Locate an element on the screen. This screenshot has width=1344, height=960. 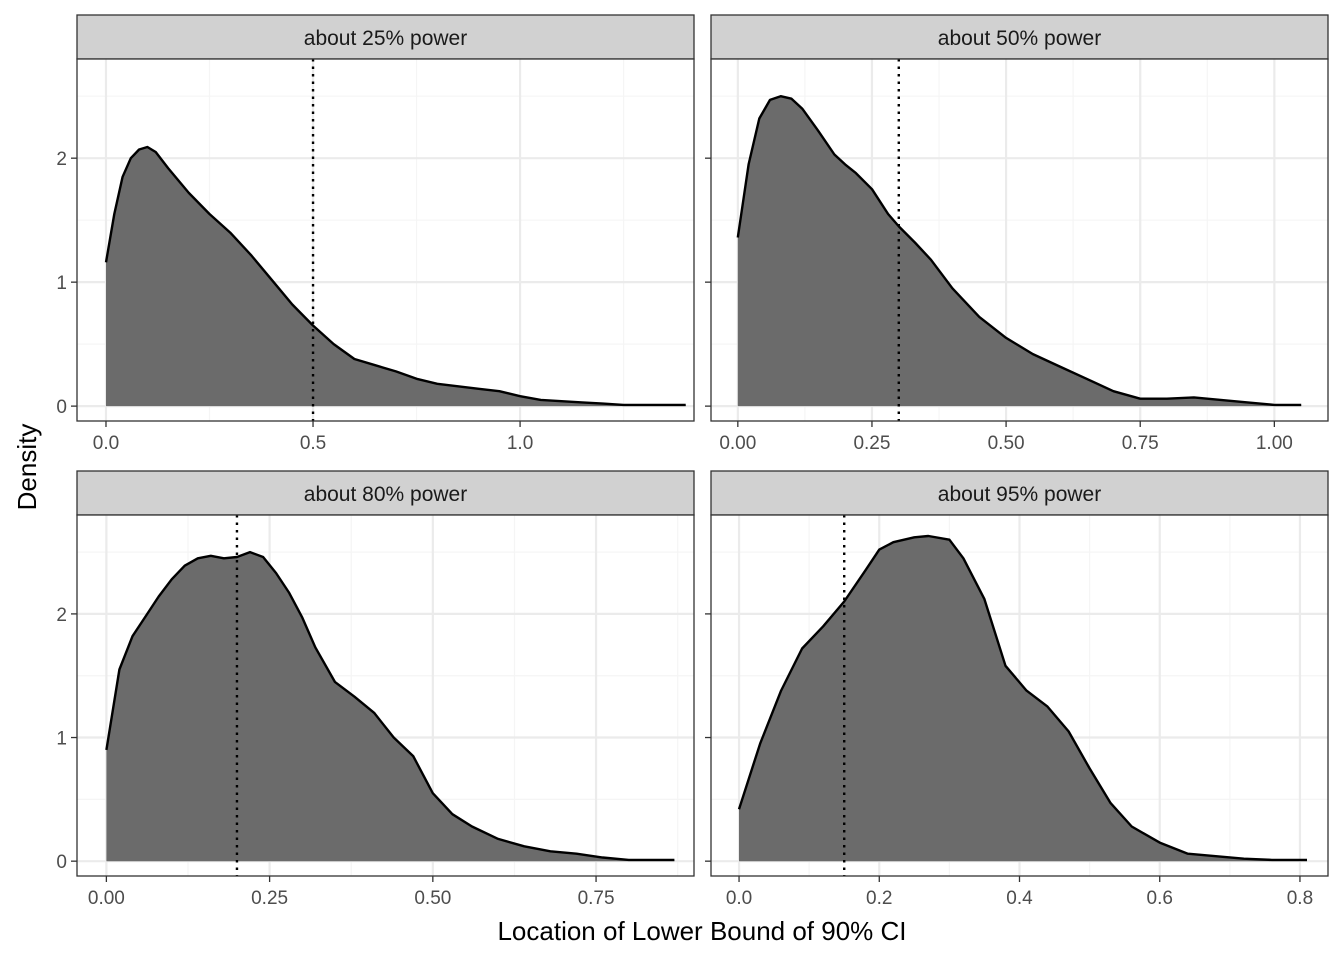
facet-strip-label: about 25% power is located at coordinates (385, 38).